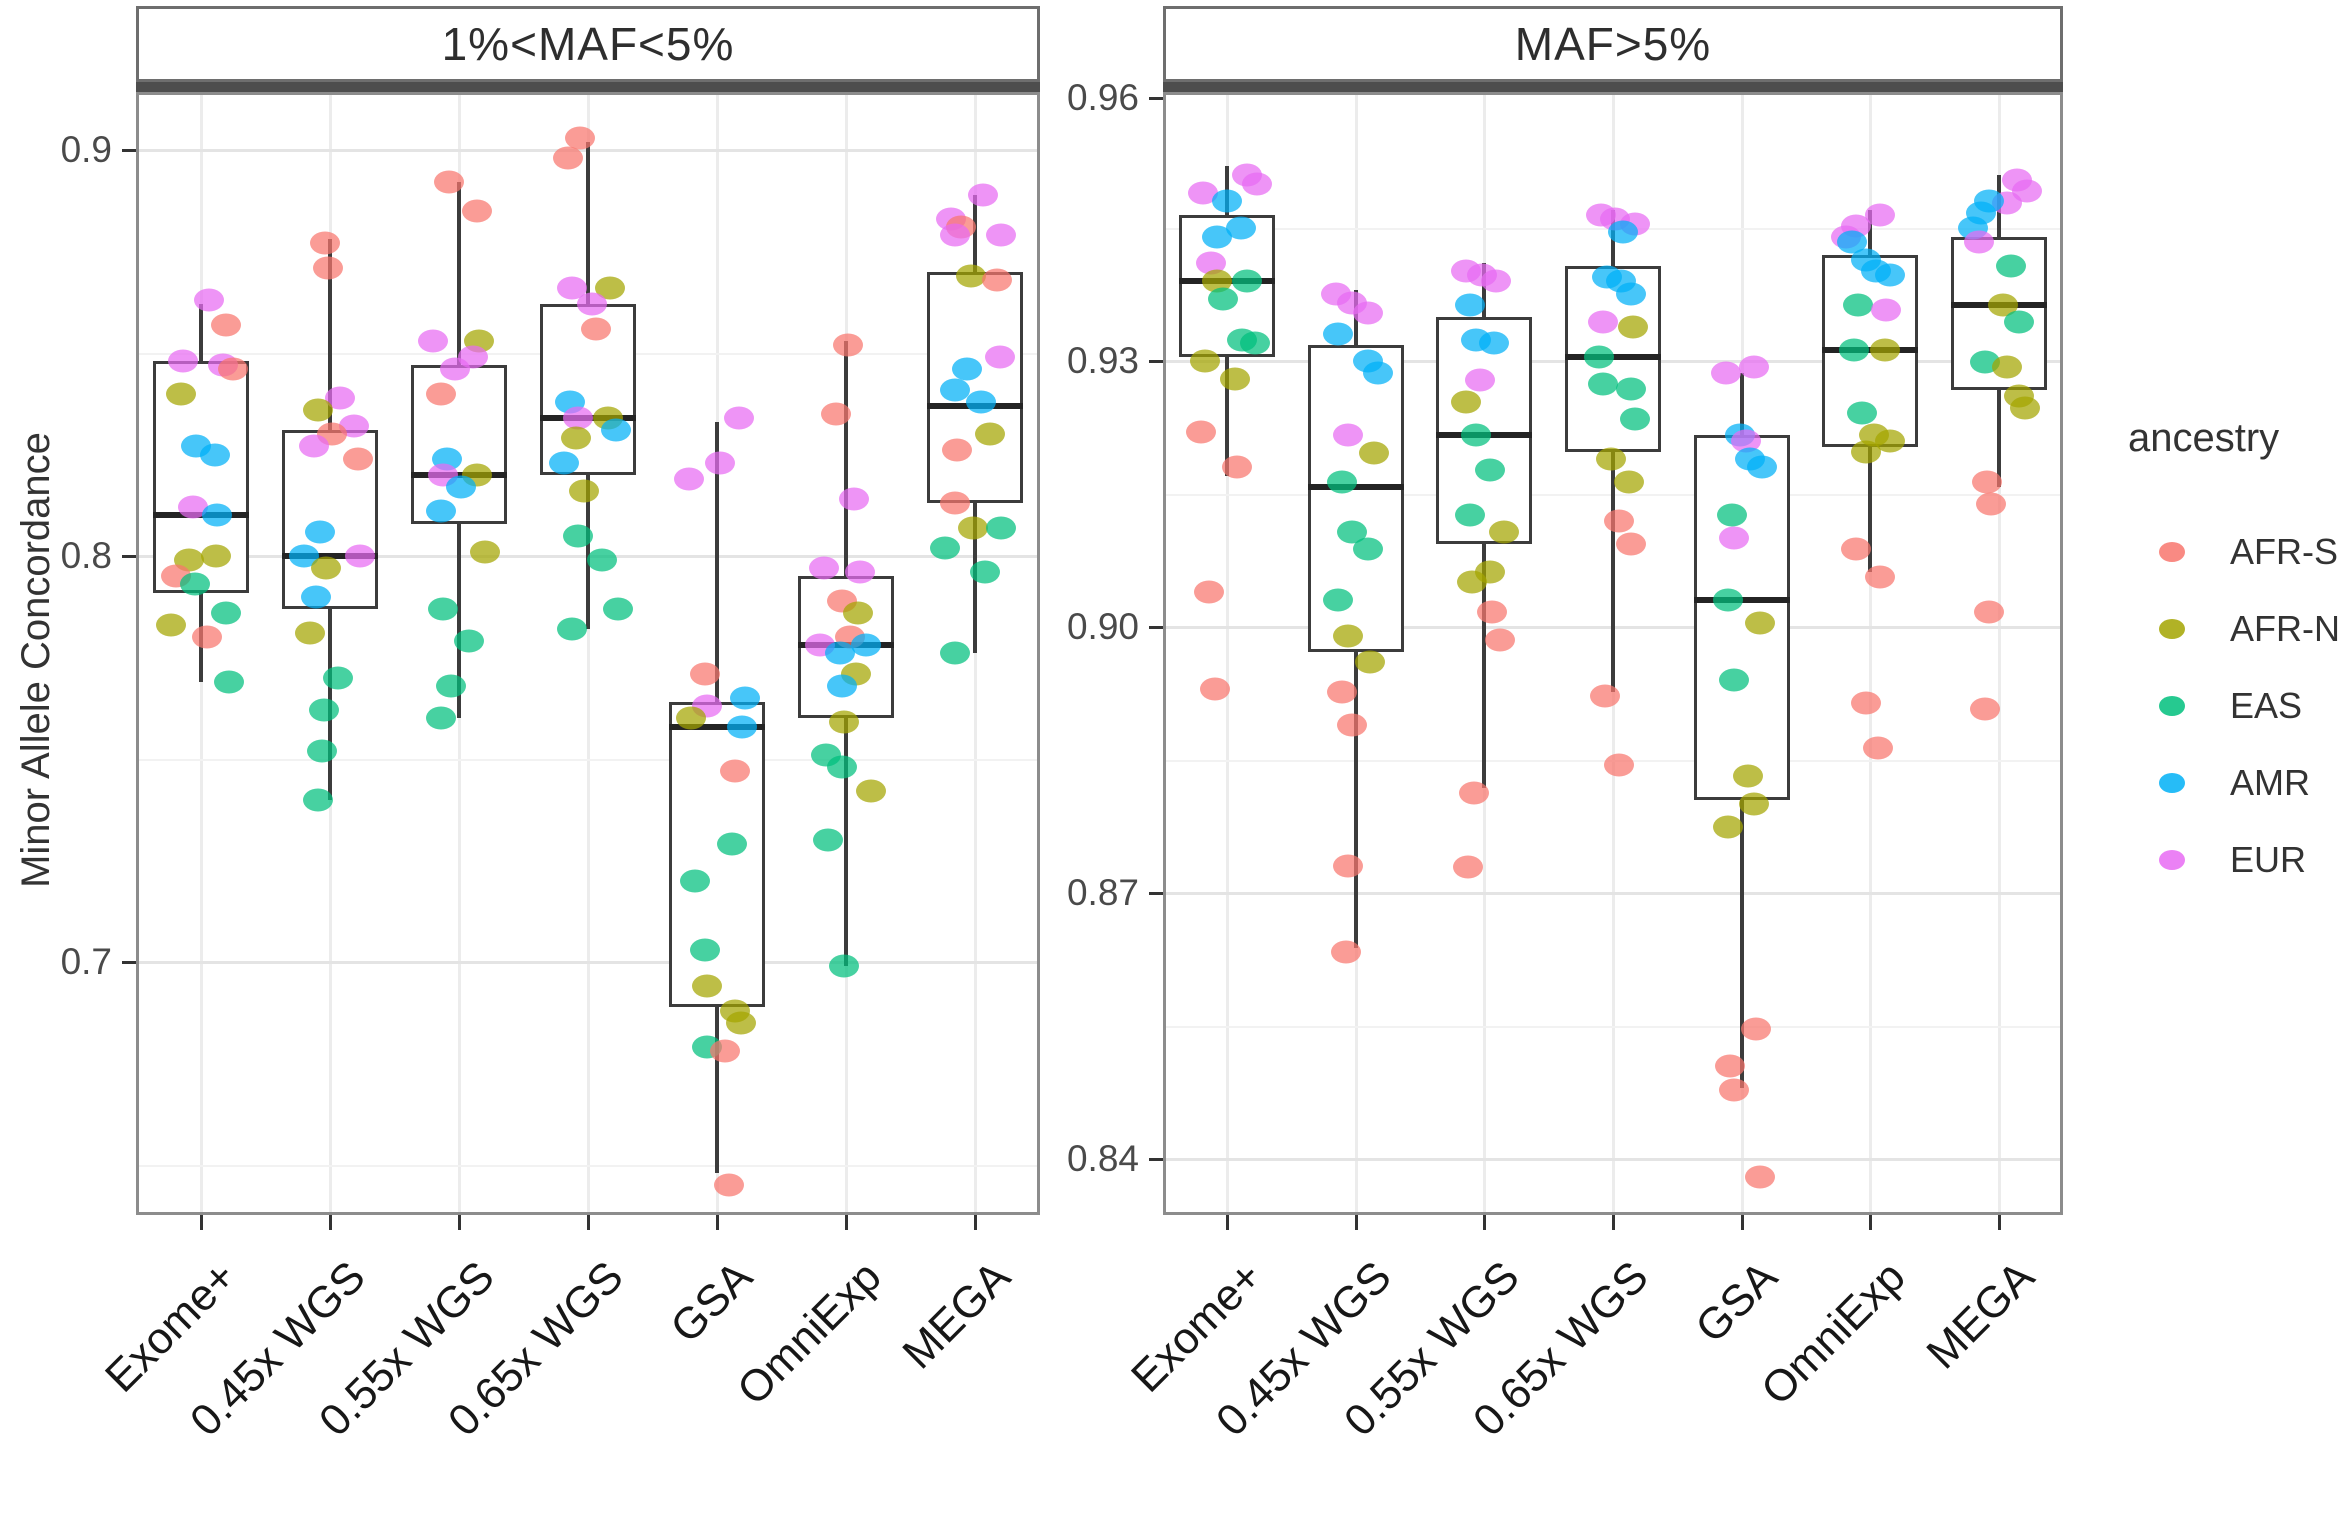 The height and width of the screenshot is (1536, 2351). What do you see at coordinates (2204, 438) in the screenshot?
I see `legend-title: ancestry` at bounding box center [2204, 438].